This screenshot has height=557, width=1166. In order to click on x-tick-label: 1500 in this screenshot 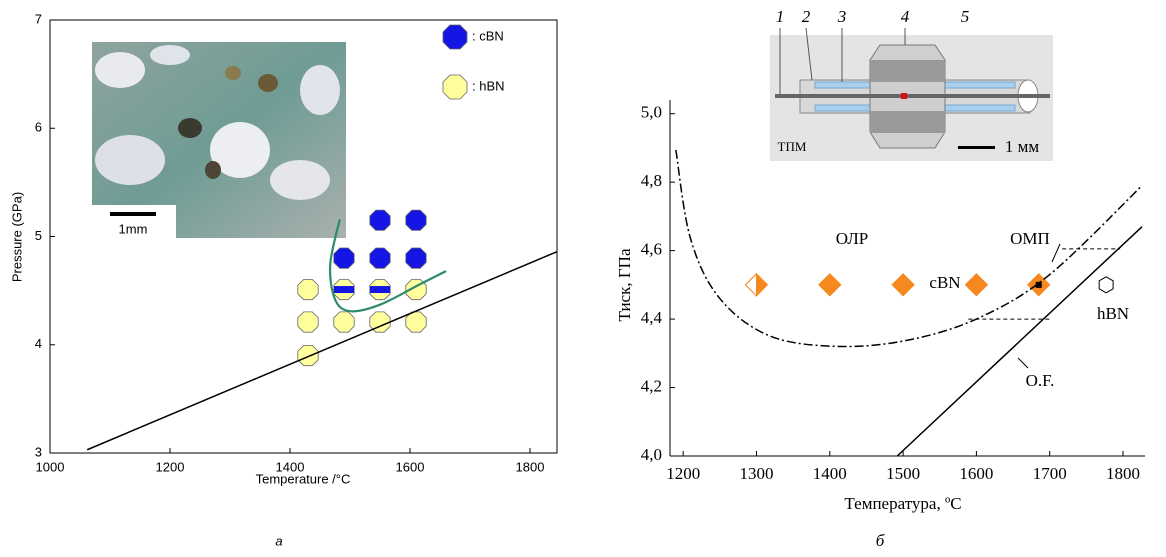, I will do `click(903, 473)`.